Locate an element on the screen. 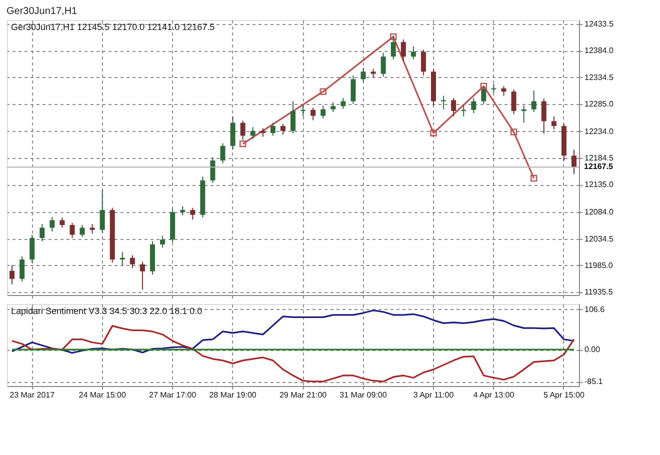  y-tick-label: 12334.5 is located at coordinates (599, 77).